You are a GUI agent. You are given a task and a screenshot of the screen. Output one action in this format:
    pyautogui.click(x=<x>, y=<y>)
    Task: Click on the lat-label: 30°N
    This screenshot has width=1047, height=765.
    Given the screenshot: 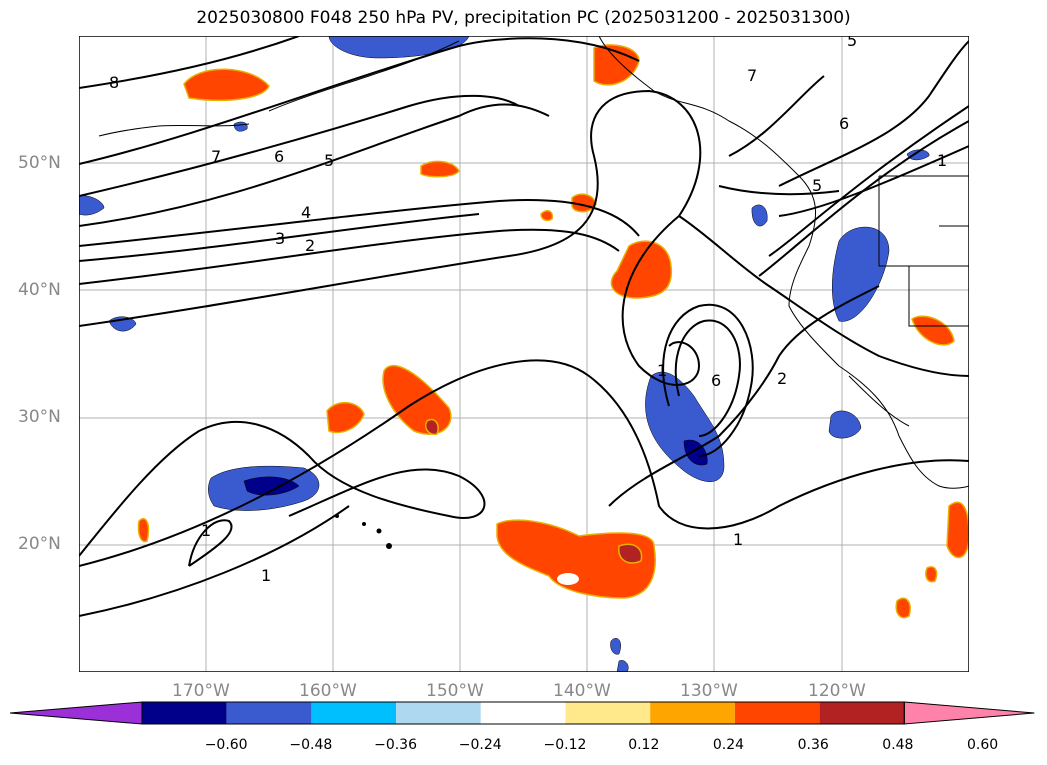 What is the action you would take?
    pyautogui.click(x=39, y=417)
    